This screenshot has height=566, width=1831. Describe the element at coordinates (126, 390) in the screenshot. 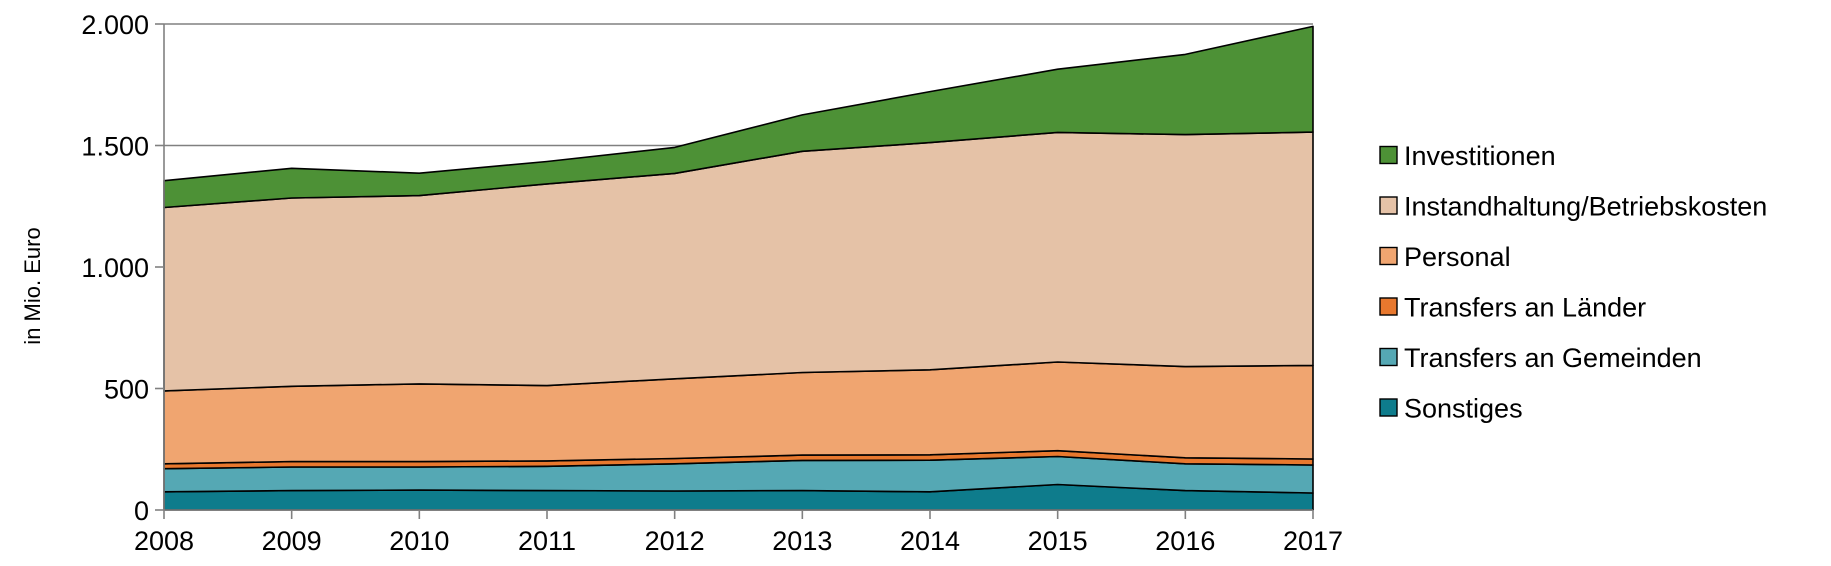

I see `y-tick-label: 500` at that location.